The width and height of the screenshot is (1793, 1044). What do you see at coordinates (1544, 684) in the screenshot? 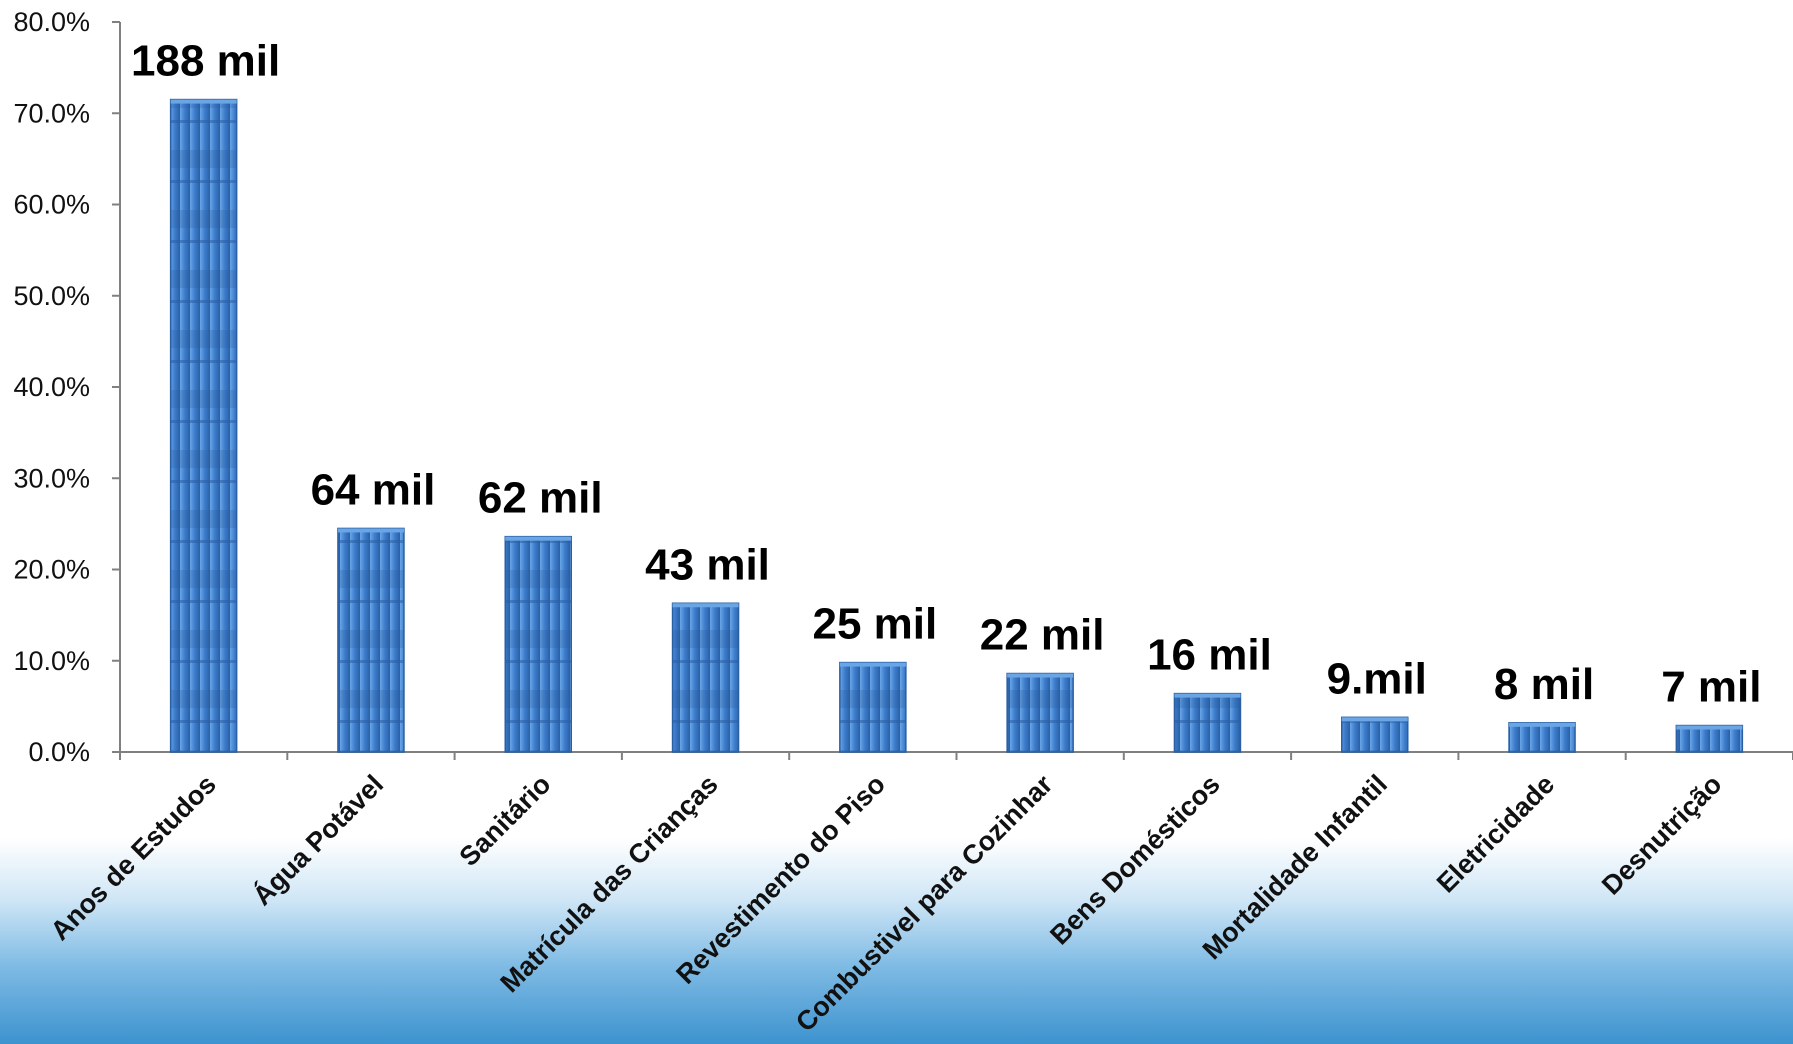
I see `data-label: 8 mil` at bounding box center [1544, 684].